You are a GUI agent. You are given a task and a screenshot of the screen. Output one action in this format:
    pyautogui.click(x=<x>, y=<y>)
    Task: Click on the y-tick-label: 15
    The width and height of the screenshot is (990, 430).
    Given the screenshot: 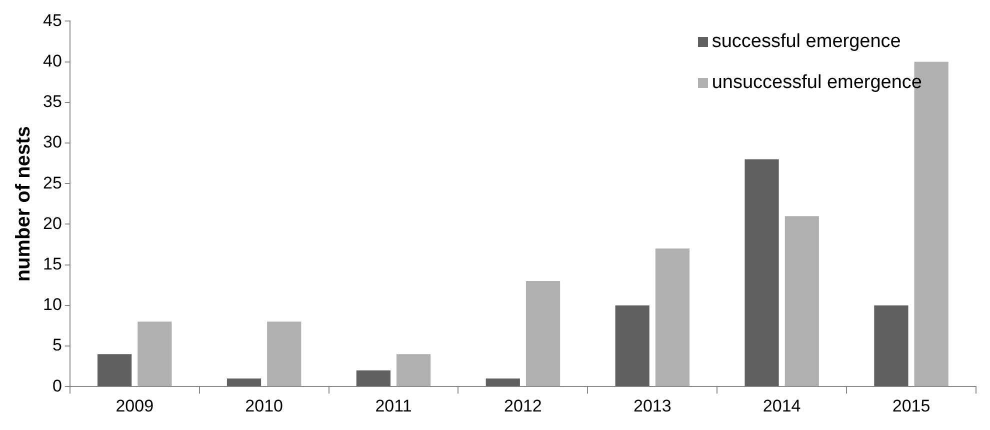 What is the action you would take?
    pyautogui.click(x=52, y=264)
    